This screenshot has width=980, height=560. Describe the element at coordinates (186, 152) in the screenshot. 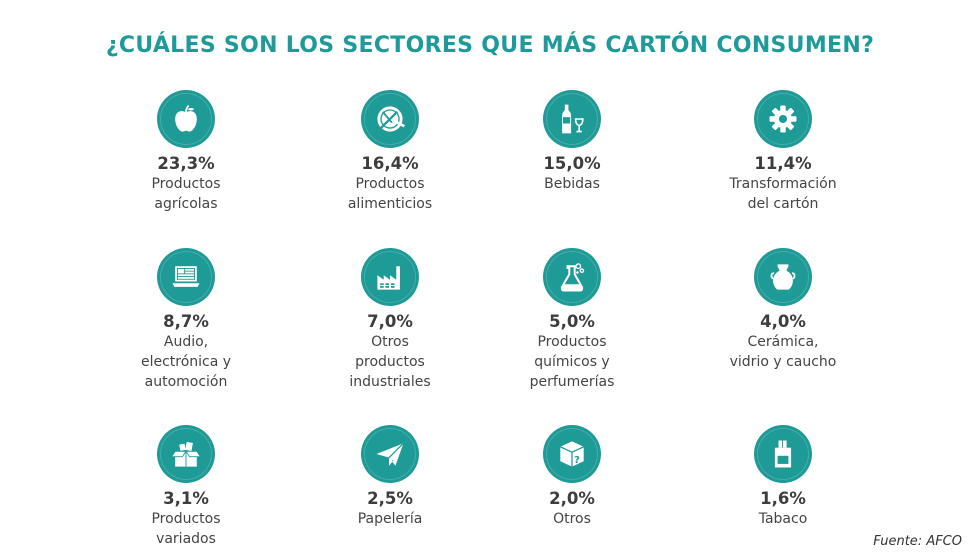

I see `sector-item: 23,3% Productos agrícolas` at that location.